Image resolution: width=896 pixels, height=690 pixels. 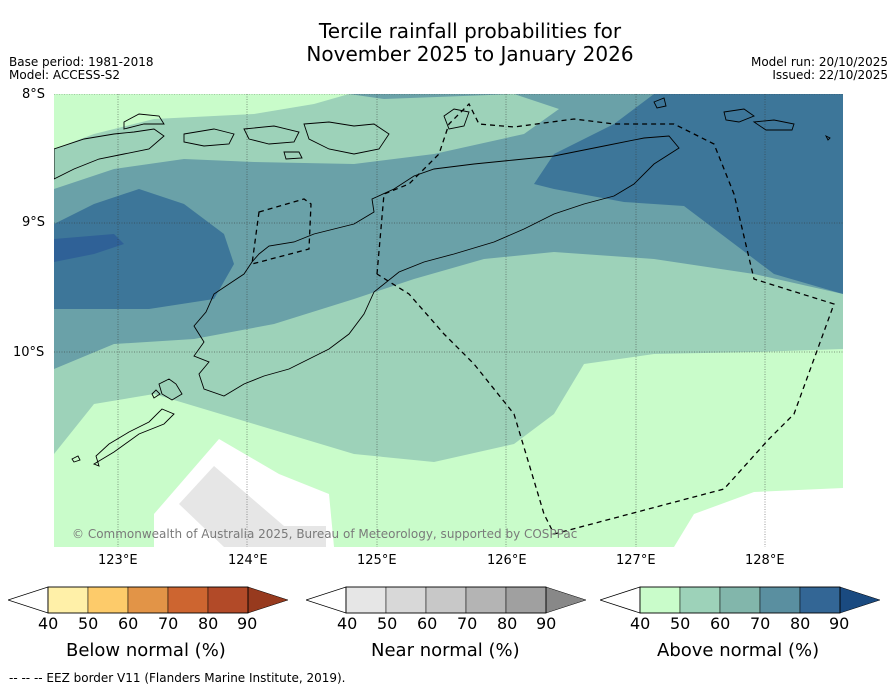 I want to click on pantar-coastline, so click(x=271, y=135).